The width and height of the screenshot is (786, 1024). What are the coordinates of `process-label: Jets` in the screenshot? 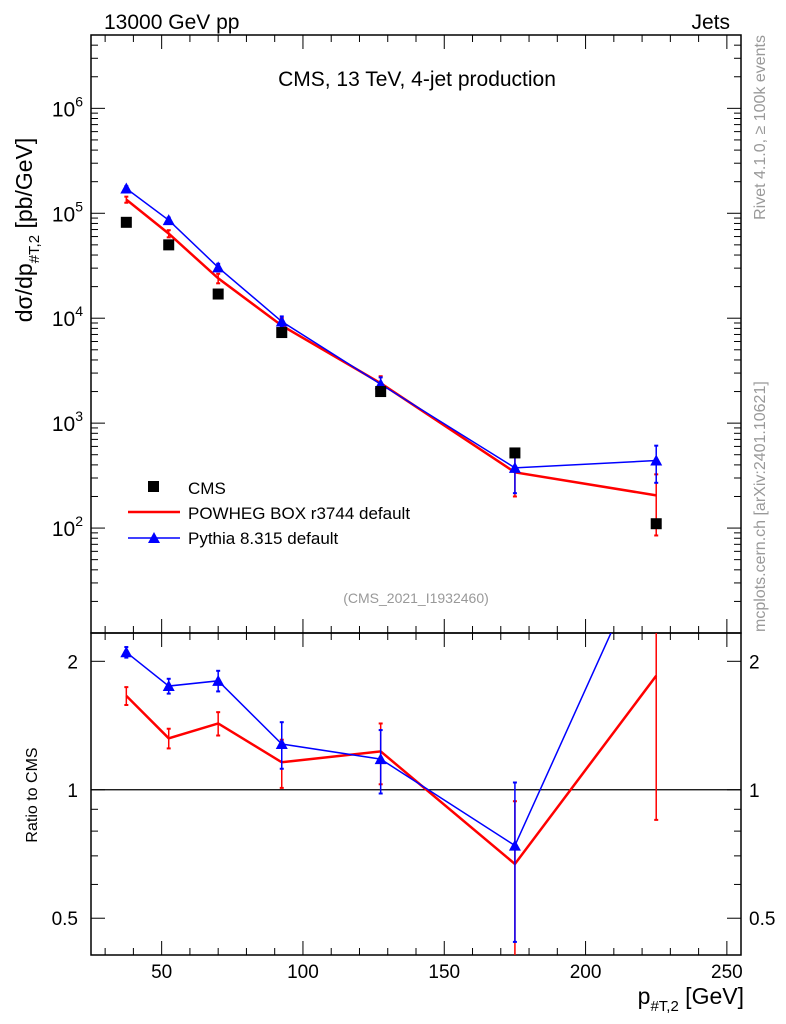 It's located at (710, 22).